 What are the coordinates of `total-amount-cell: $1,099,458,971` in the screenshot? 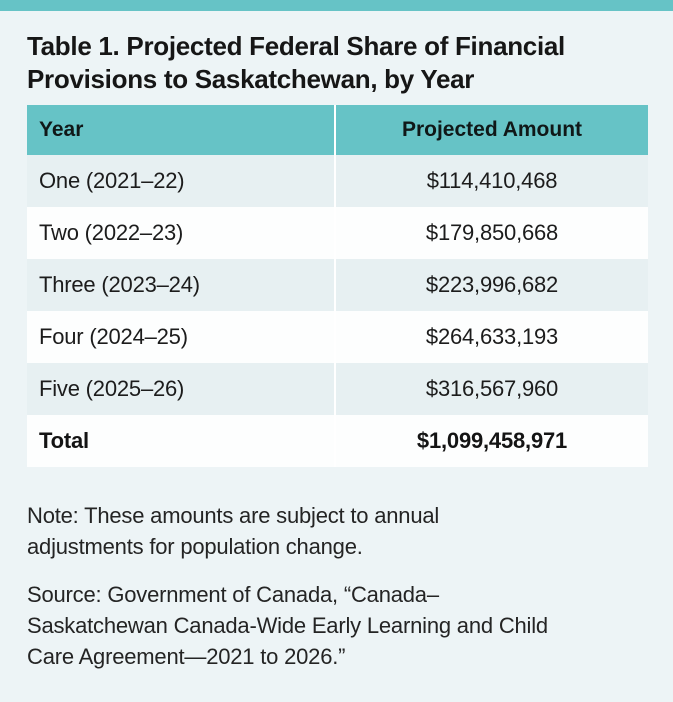 It's located at (492, 440).